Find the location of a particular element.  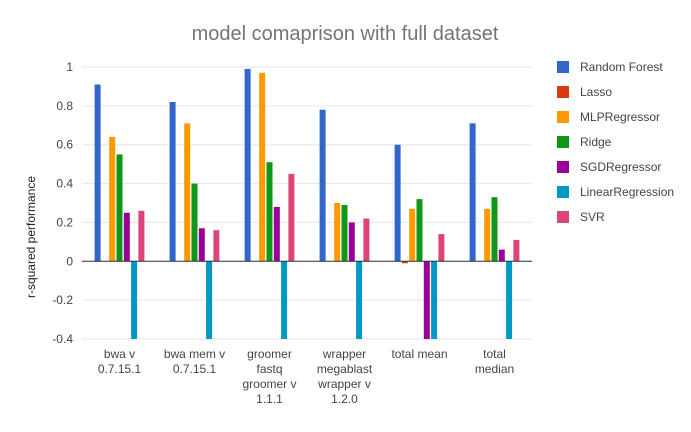

y-tick-label: -0.2 is located at coordinates (62, 300).